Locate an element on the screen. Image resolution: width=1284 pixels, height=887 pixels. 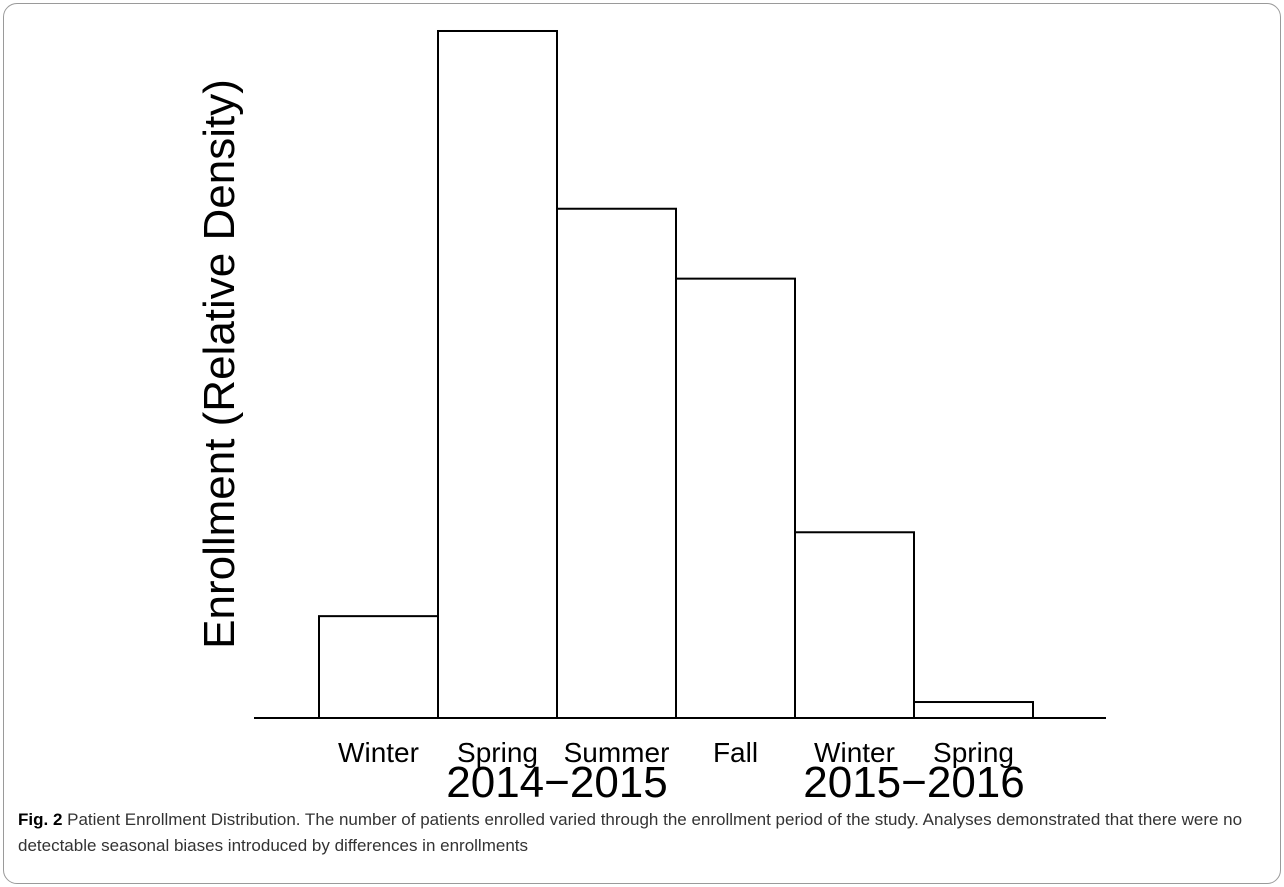
year-group-label-1: 2014−2015 is located at coordinates (556, 781).